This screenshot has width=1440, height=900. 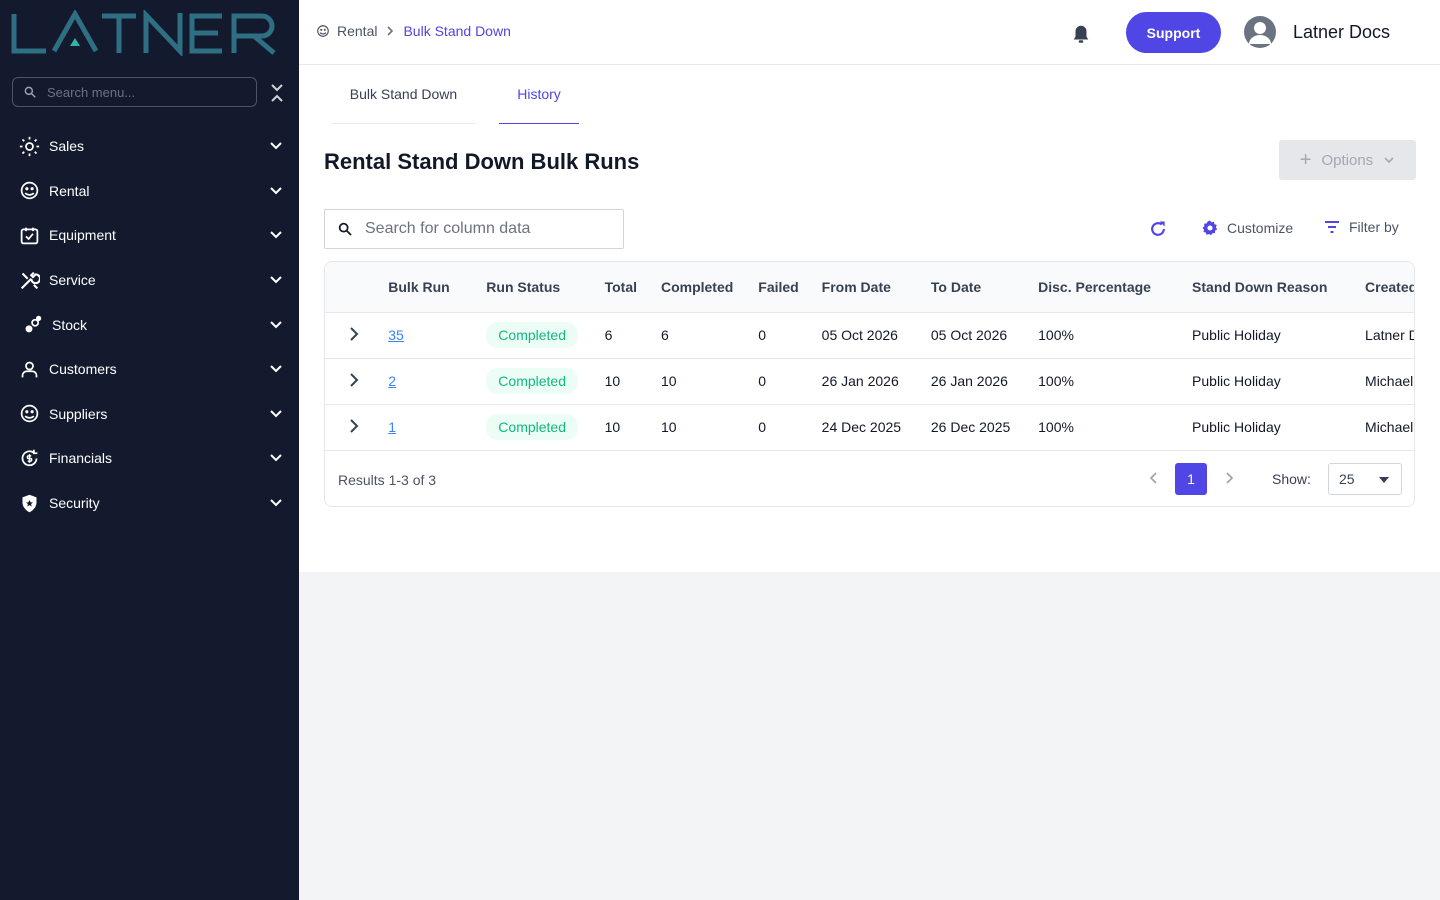 What do you see at coordinates (1081, 34) in the screenshot?
I see `bell-icon` at bounding box center [1081, 34].